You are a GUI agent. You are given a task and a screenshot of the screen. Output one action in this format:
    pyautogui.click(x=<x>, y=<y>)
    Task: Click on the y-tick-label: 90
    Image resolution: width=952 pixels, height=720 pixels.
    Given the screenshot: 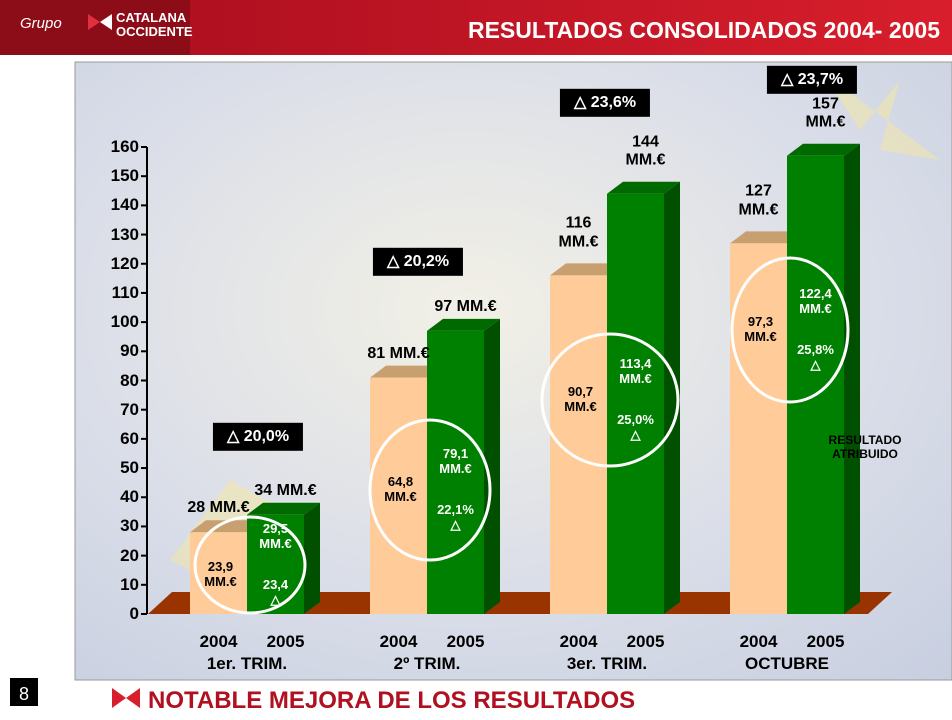 What is the action you would take?
    pyautogui.click(x=129, y=351)
    